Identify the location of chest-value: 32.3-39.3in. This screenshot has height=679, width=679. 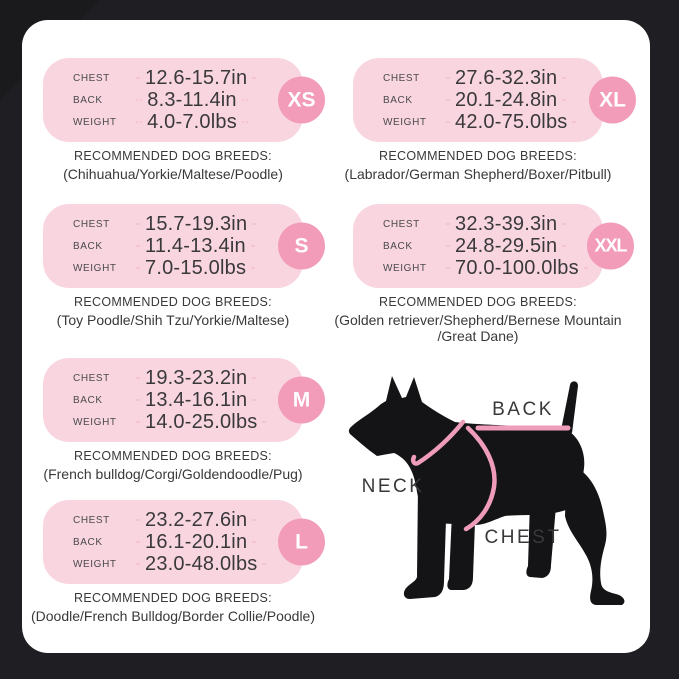
(506, 223).